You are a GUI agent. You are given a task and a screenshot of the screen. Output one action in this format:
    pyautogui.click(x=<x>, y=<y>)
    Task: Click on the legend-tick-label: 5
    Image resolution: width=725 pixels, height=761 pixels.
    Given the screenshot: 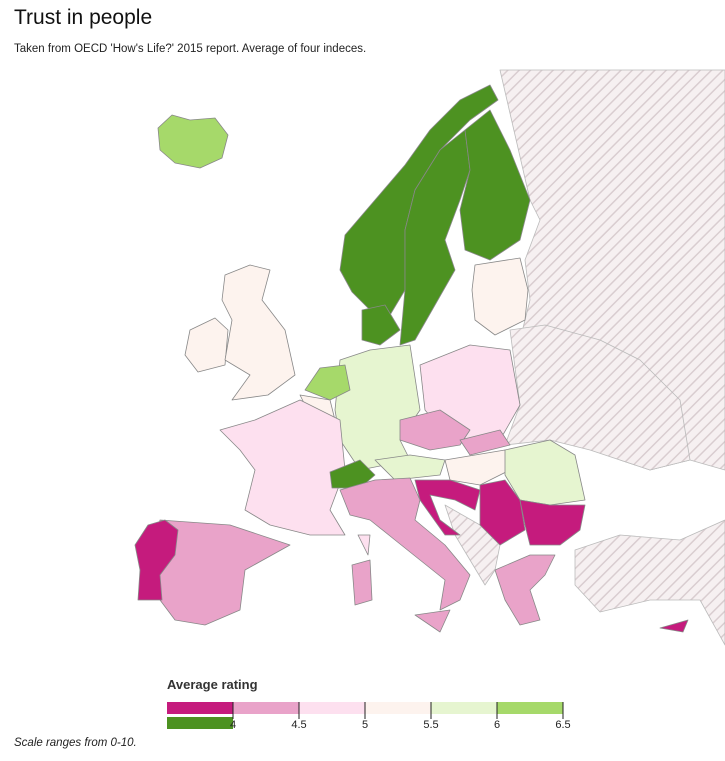 What is the action you would take?
    pyautogui.click(x=365, y=725)
    